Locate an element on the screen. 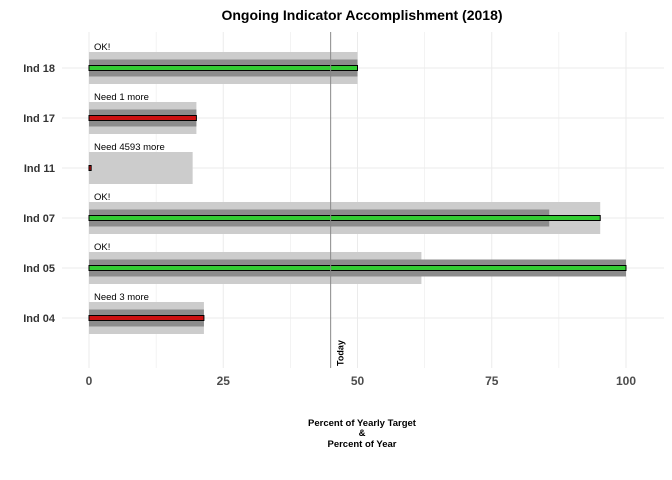  today-label: Today is located at coordinates (341, 353).